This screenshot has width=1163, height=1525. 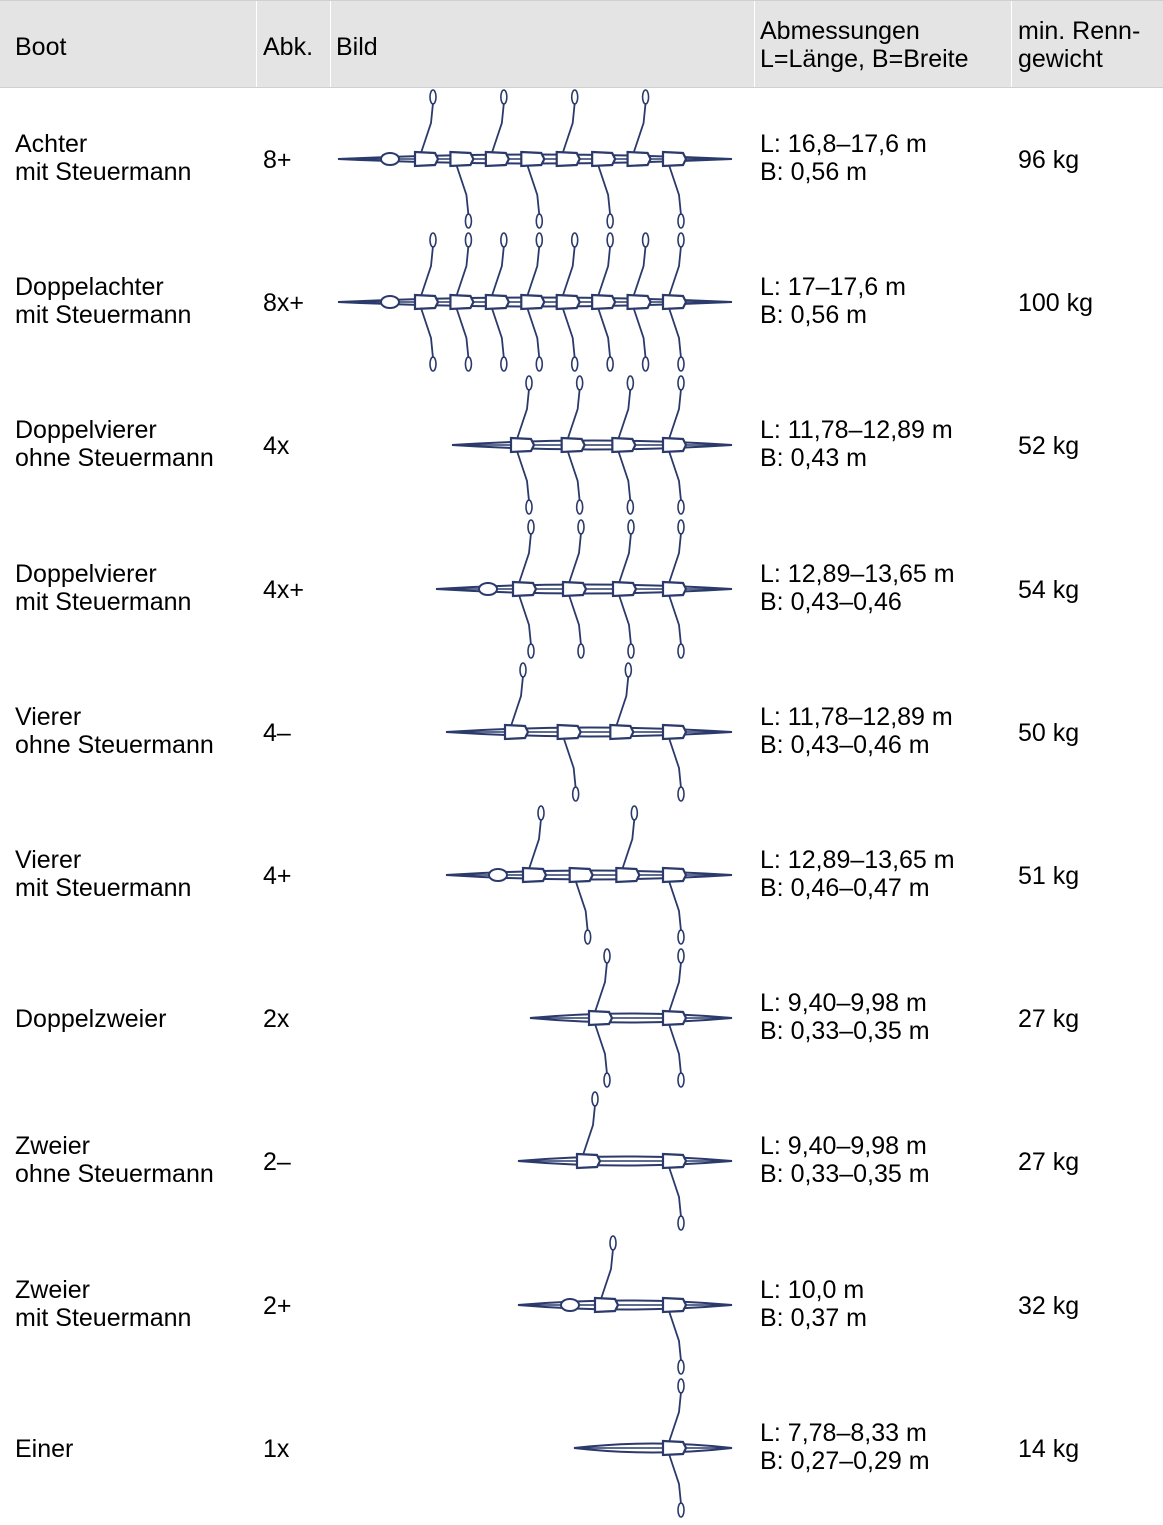 I want to click on boat-width: B: 0,37 m, so click(x=885, y=1318).